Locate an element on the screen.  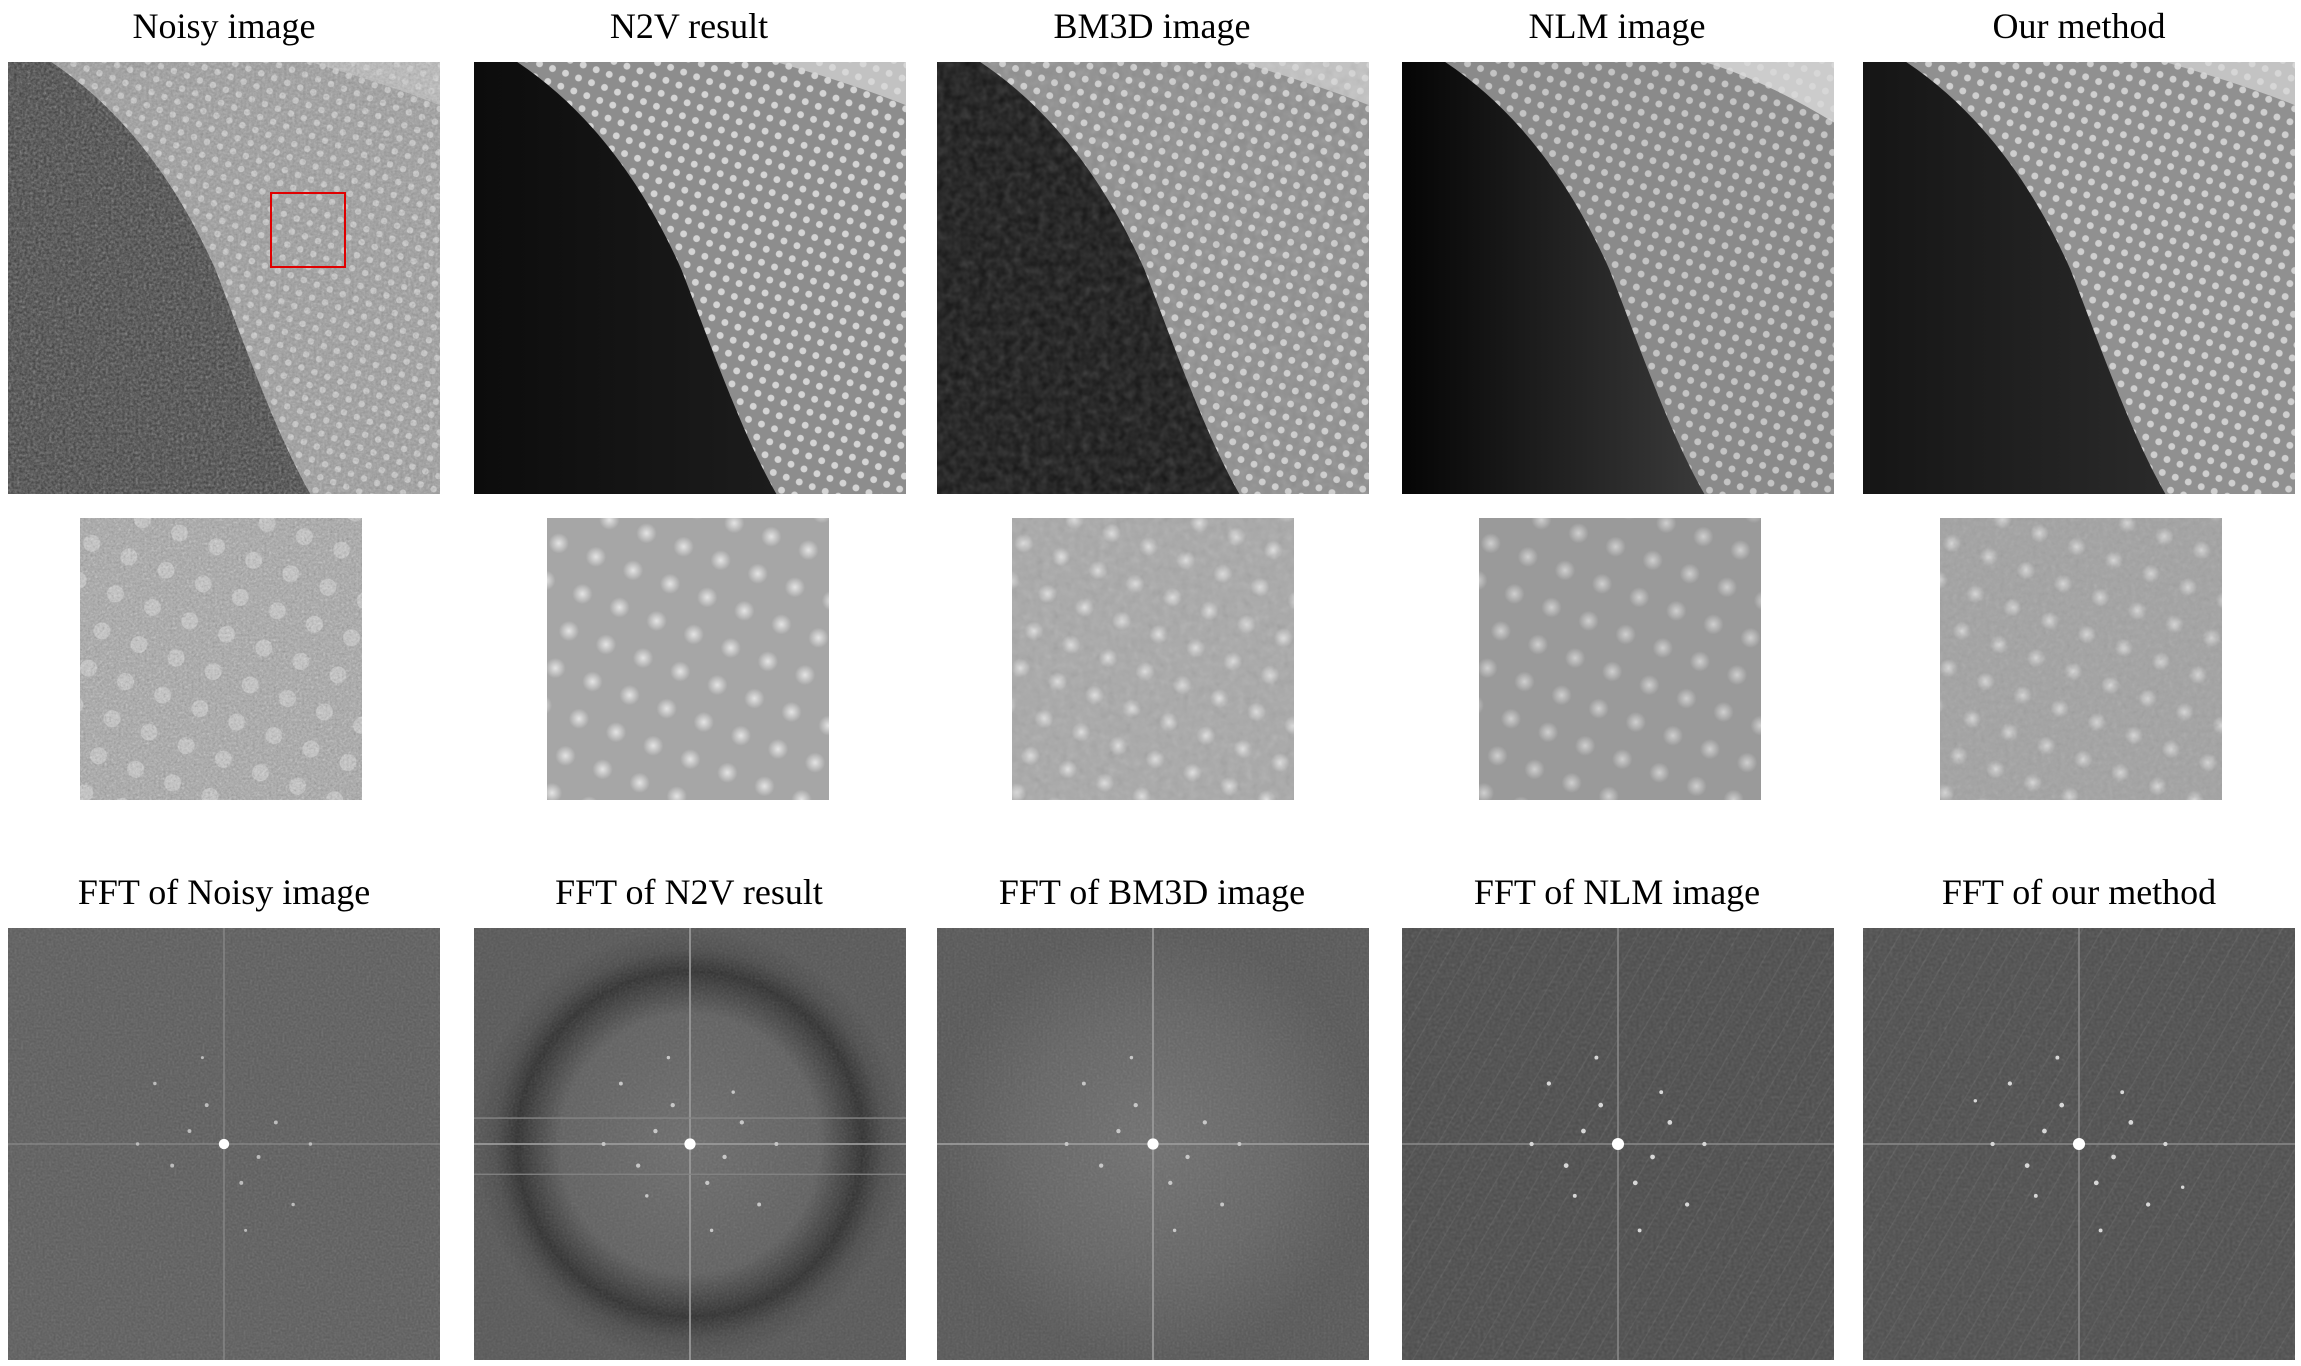
roi-marker is located at coordinates (308, 230).